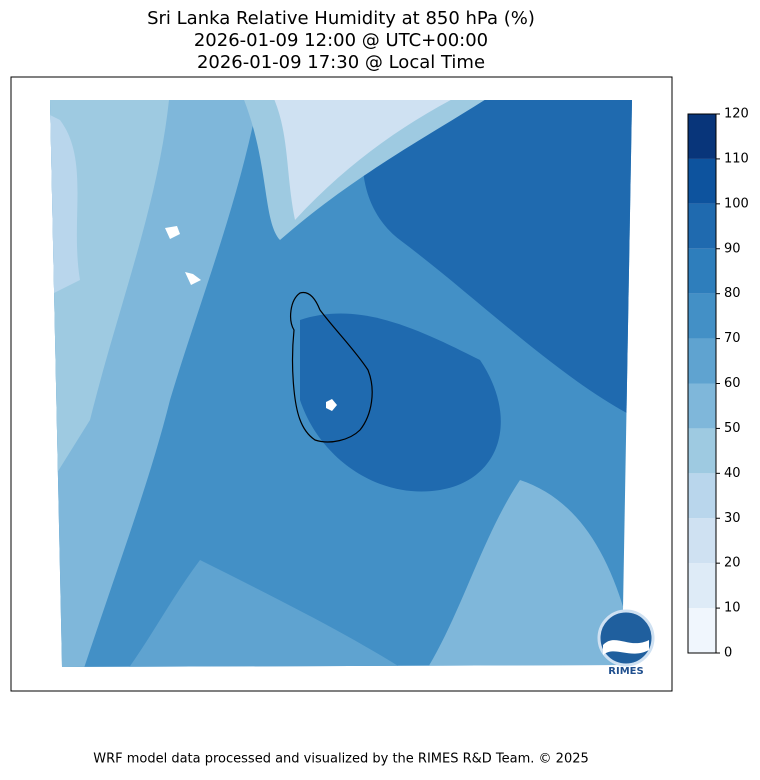 The height and width of the screenshot is (780, 760). What do you see at coordinates (732, 428) in the screenshot?
I see `colorbar-tick-label: 50` at bounding box center [732, 428].